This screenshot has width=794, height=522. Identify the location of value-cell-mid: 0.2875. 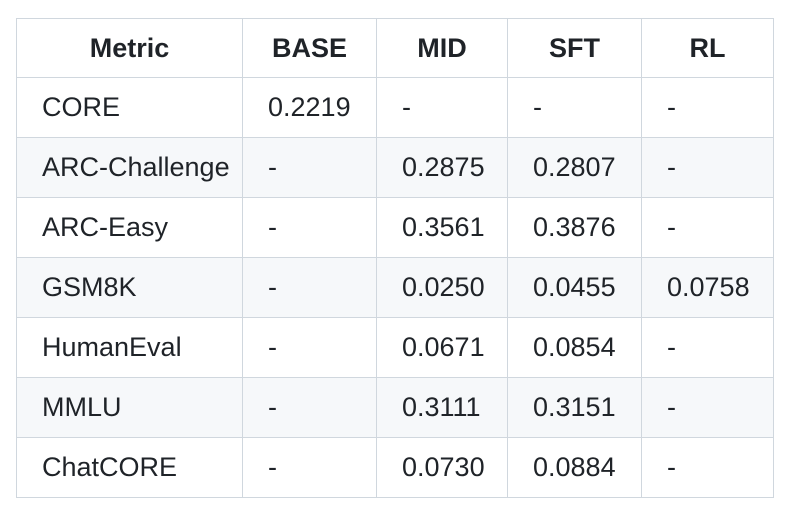
(442, 167).